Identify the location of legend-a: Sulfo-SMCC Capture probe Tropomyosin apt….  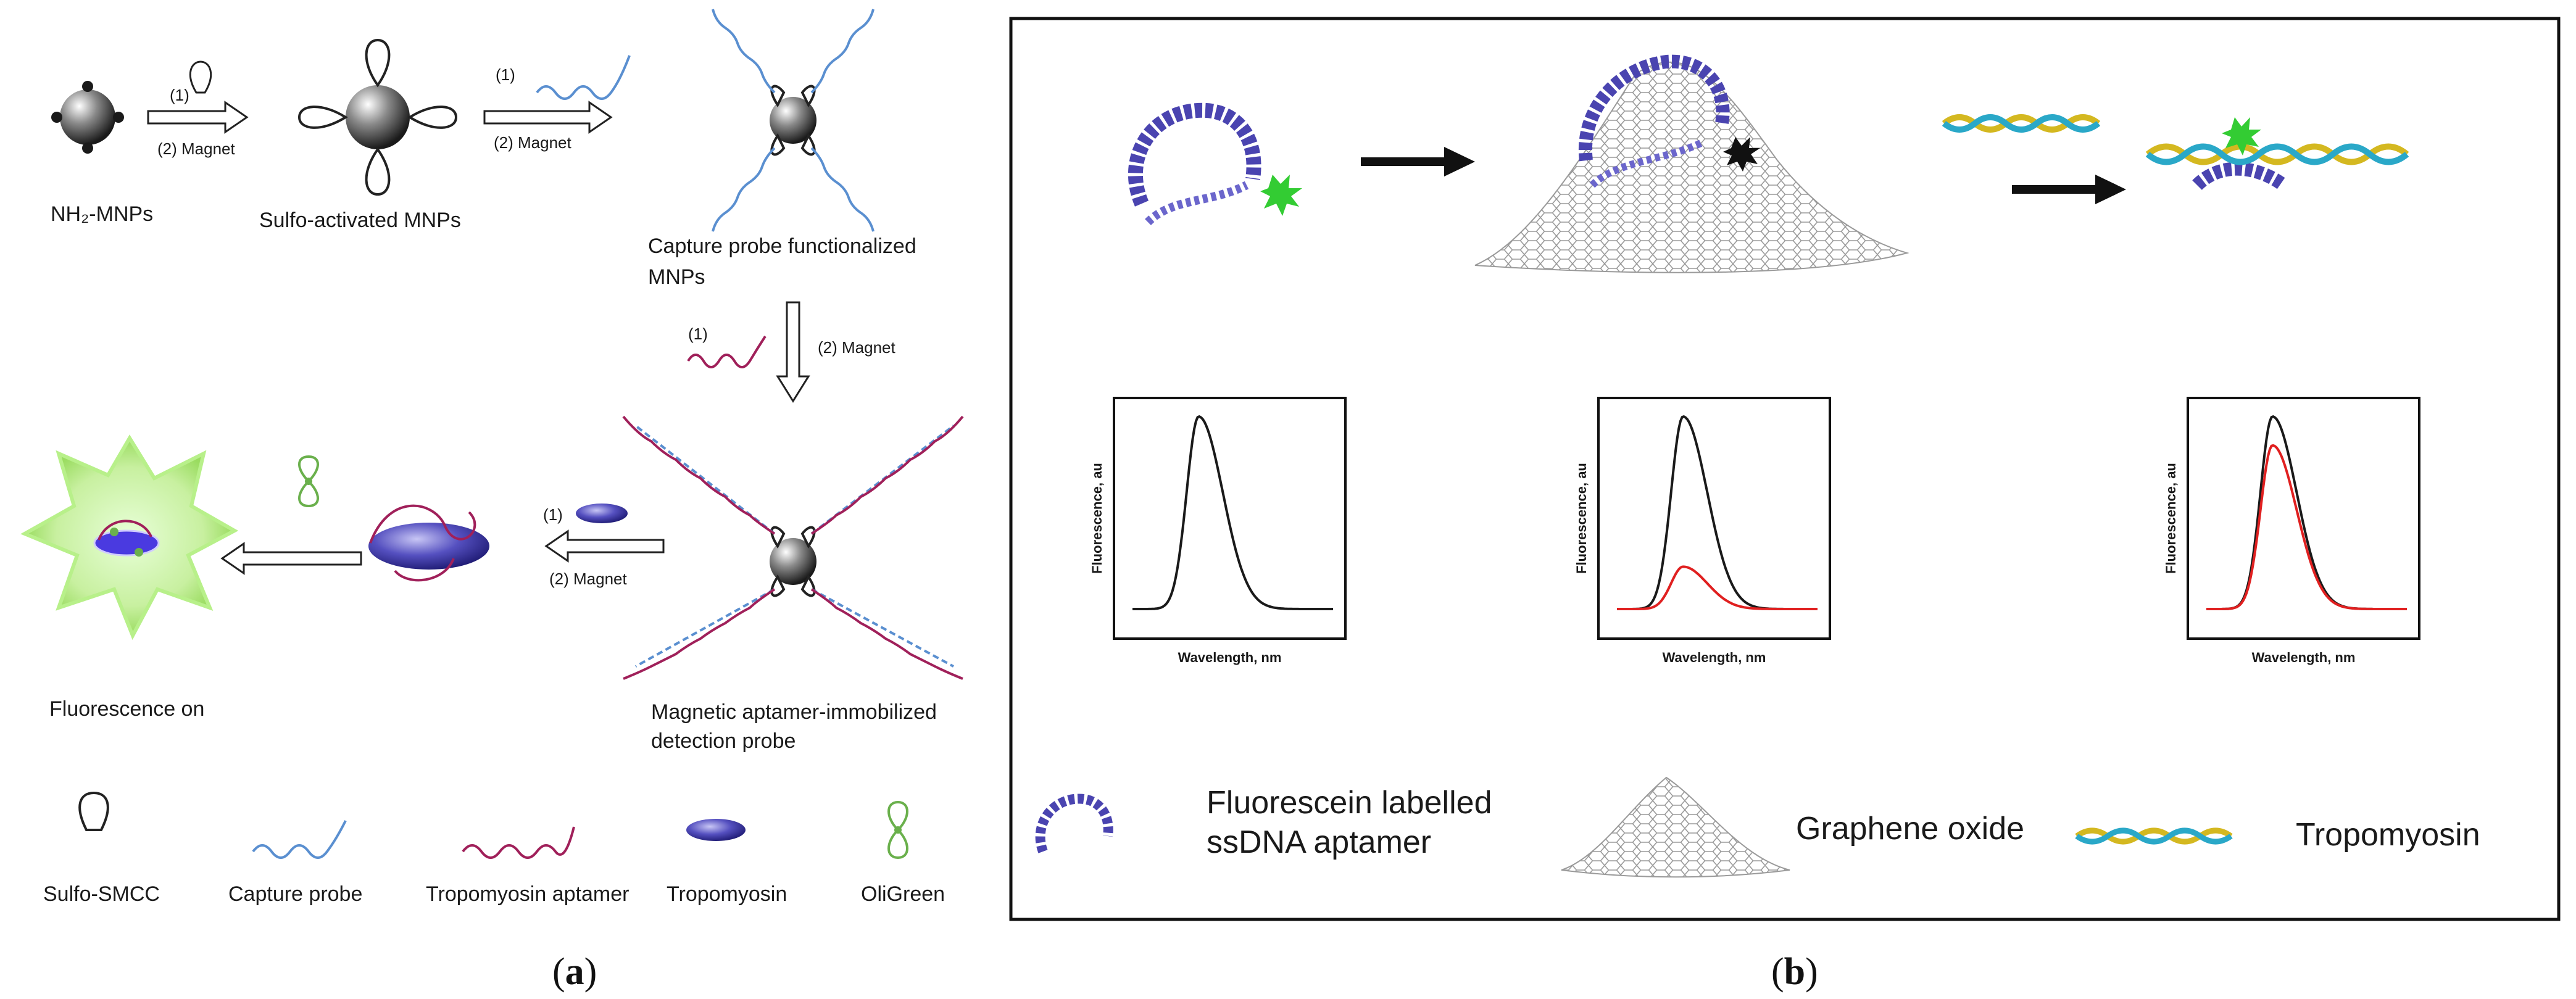
(494, 848).